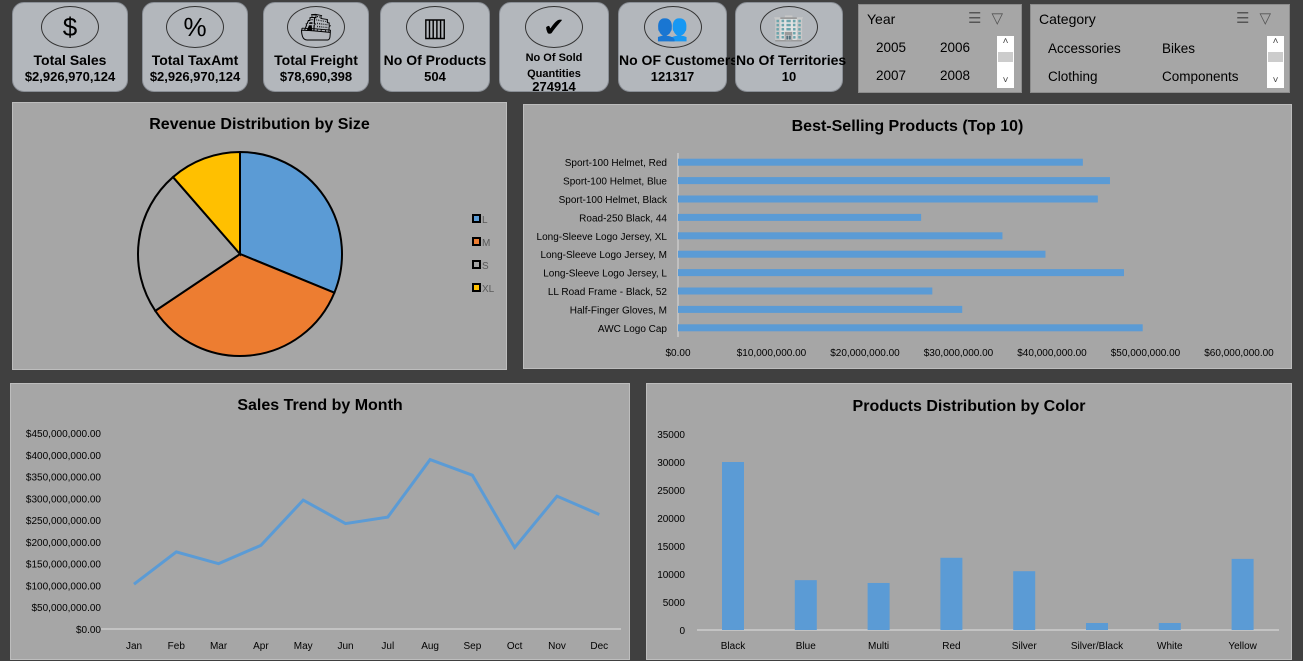  I want to click on kpi-value: $78,690,398, so click(316, 76).